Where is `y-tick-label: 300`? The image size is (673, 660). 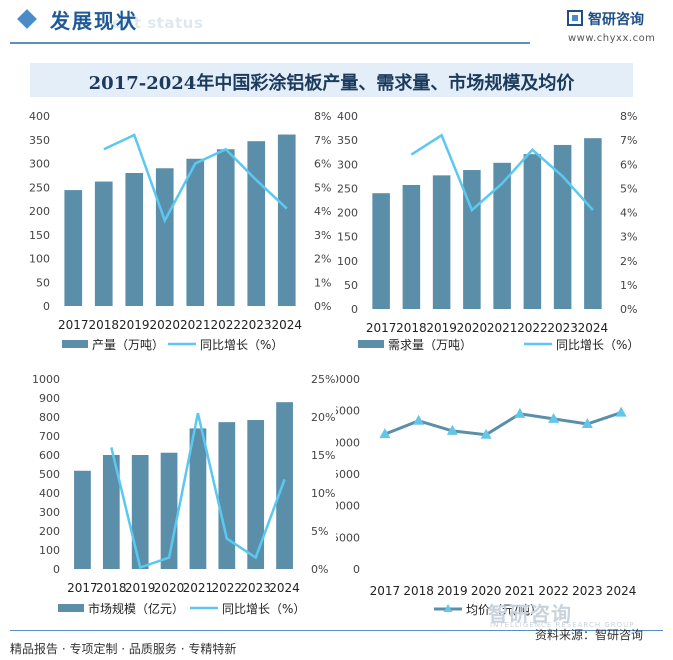
y-tick-label: 300 is located at coordinates (39, 164).